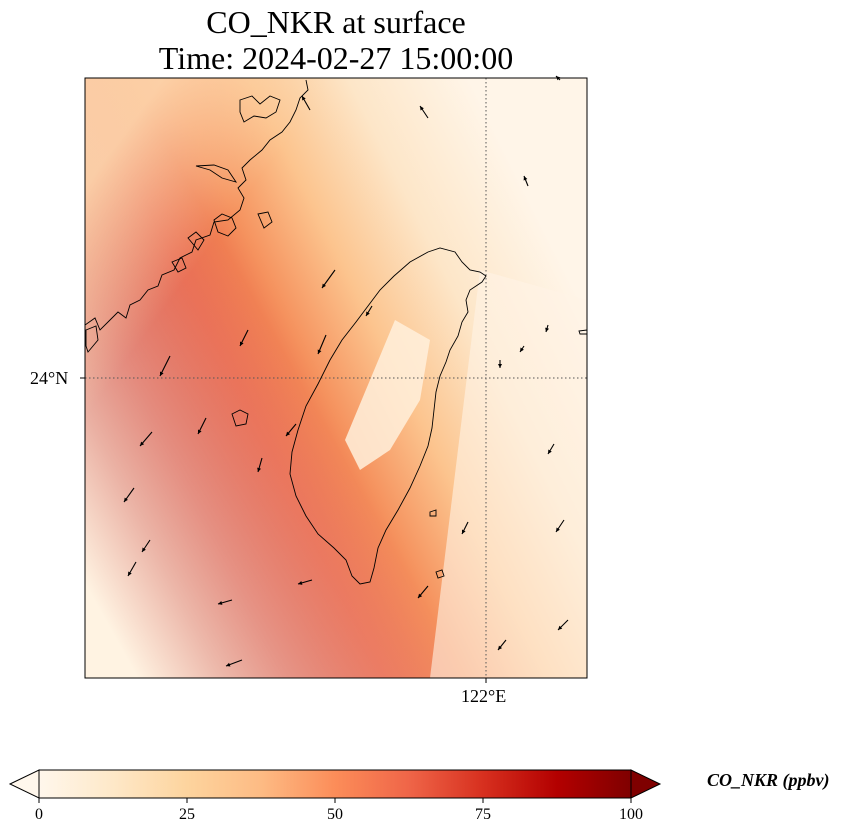 Image resolution: width=858 pixels, height=836 pixels. I want to click on colorbar-tick-label: 100, so click(631, 814).